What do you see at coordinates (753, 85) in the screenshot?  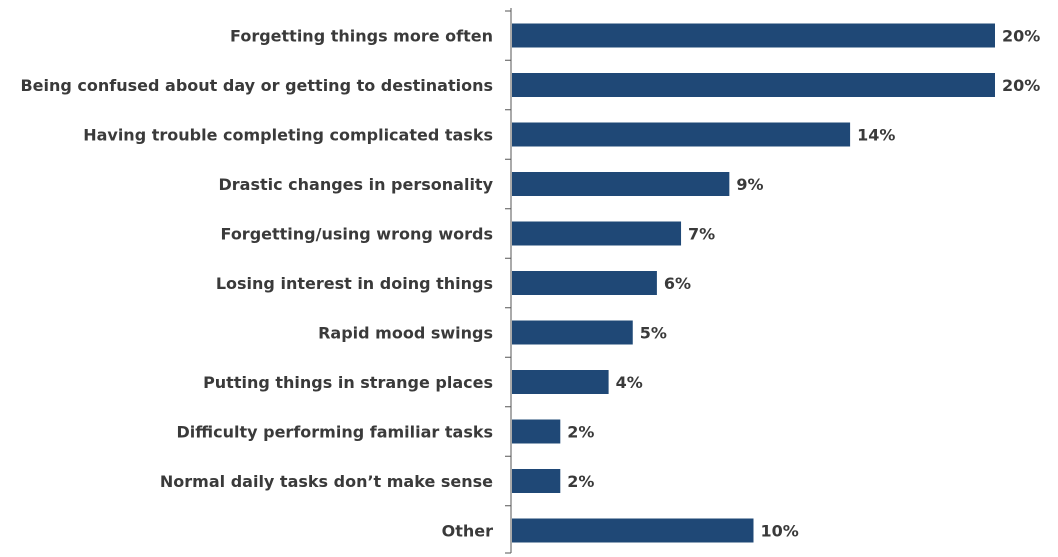 I see `bar-being-confused-about-day-or-getting-to-destinations` at bounding box center [753, 85].